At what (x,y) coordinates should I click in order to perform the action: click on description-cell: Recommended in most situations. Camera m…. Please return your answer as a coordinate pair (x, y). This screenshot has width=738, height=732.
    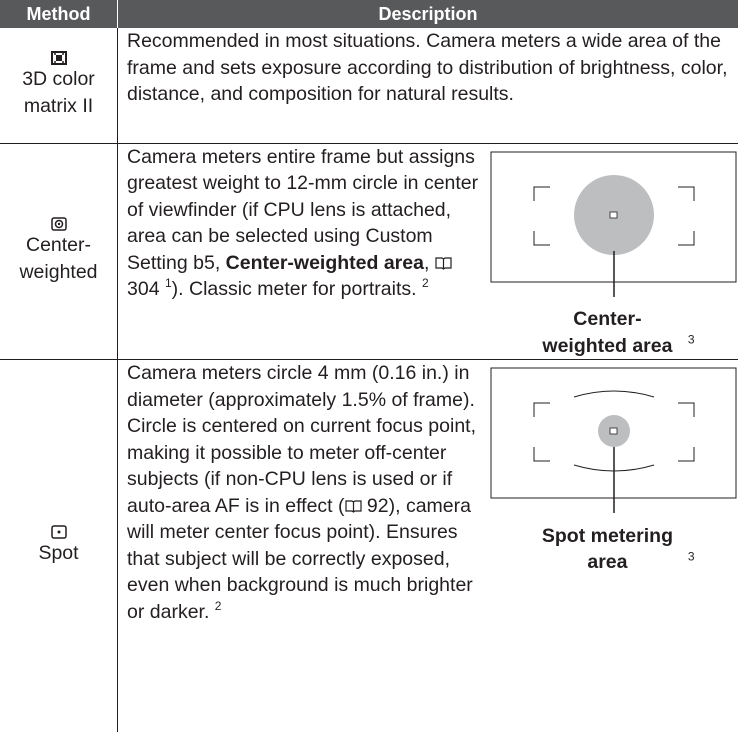
    Looking at the image, I should click on (428, 85).